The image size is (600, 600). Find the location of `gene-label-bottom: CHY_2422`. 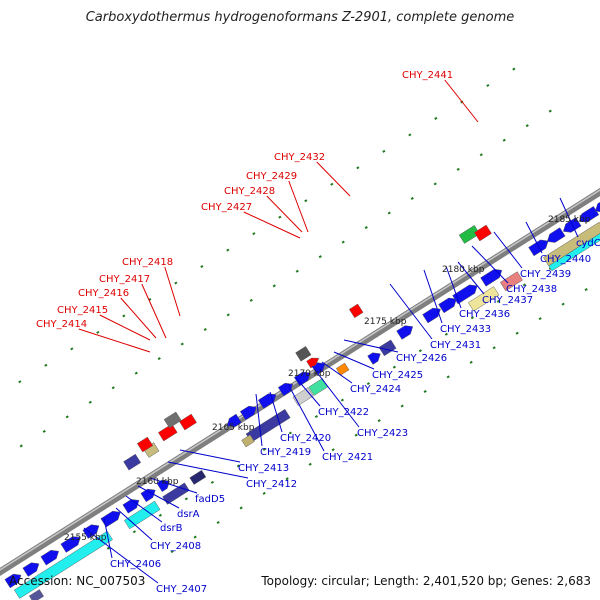

gene-label-bottom: CHY_2422 is located at coordinates (343, 412).